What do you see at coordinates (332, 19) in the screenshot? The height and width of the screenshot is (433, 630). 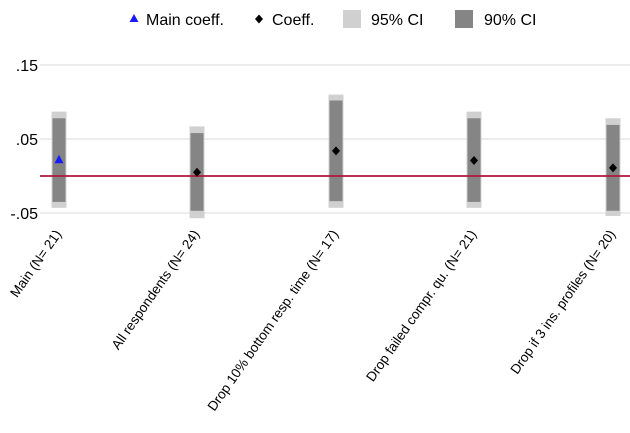 I see `legend: Main coeff. Coeff. 95% CI 90% CI` at bounding box center [332, 19].